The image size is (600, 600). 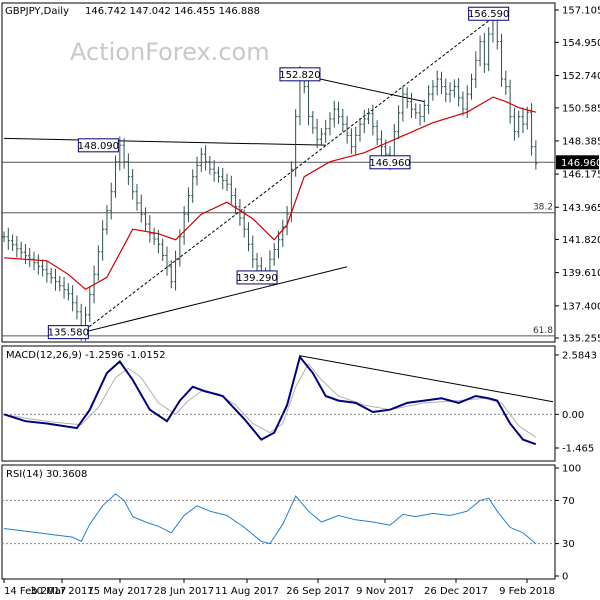 What do you see at coordinates (527, 591) in the screenshot?
I see `date-tick-label-8: 9 Feb 2018` at bounding box center [527, 591].